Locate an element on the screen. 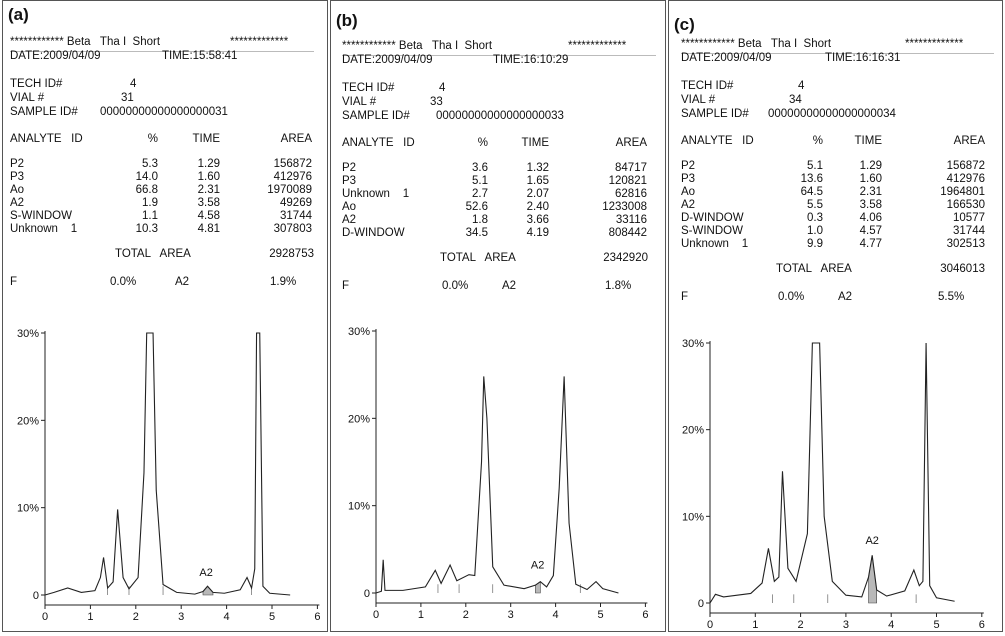 The width and height of the screenshot is (1005, 636). banner-left: ************ Beta Tha I Short is located at coordinates (417, 46).